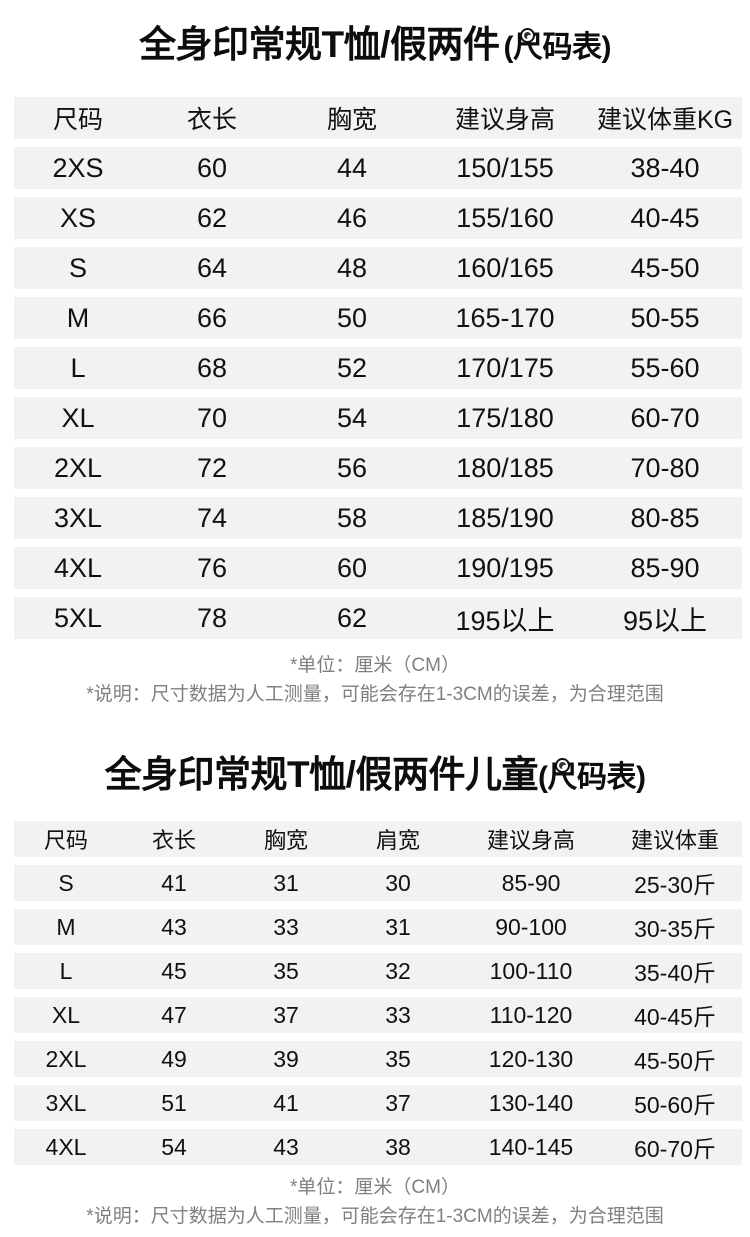 The width and height of the screenshot is (750, 1237). I want to click on cell-weight: 30-35斤, so click(675, 927).